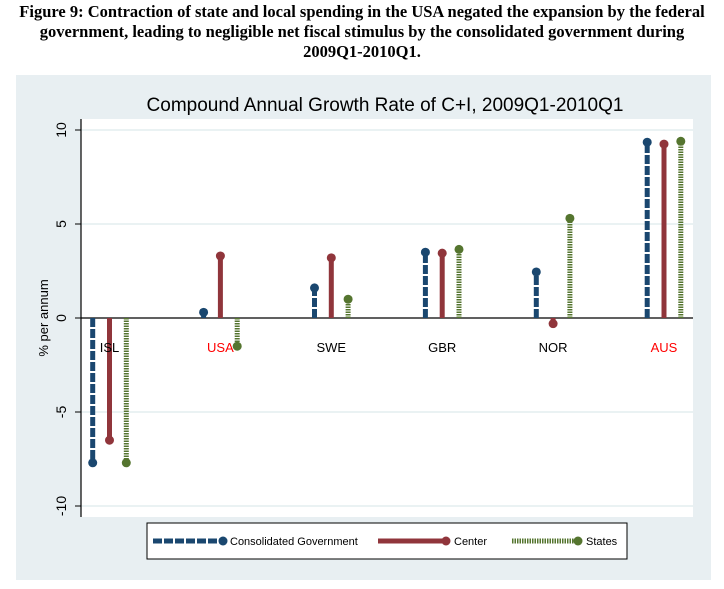  What do you see at coordinates (93, 463) in the screenshot?
I see `point-isl-consolidated-government` at bounding box center [93, 463].